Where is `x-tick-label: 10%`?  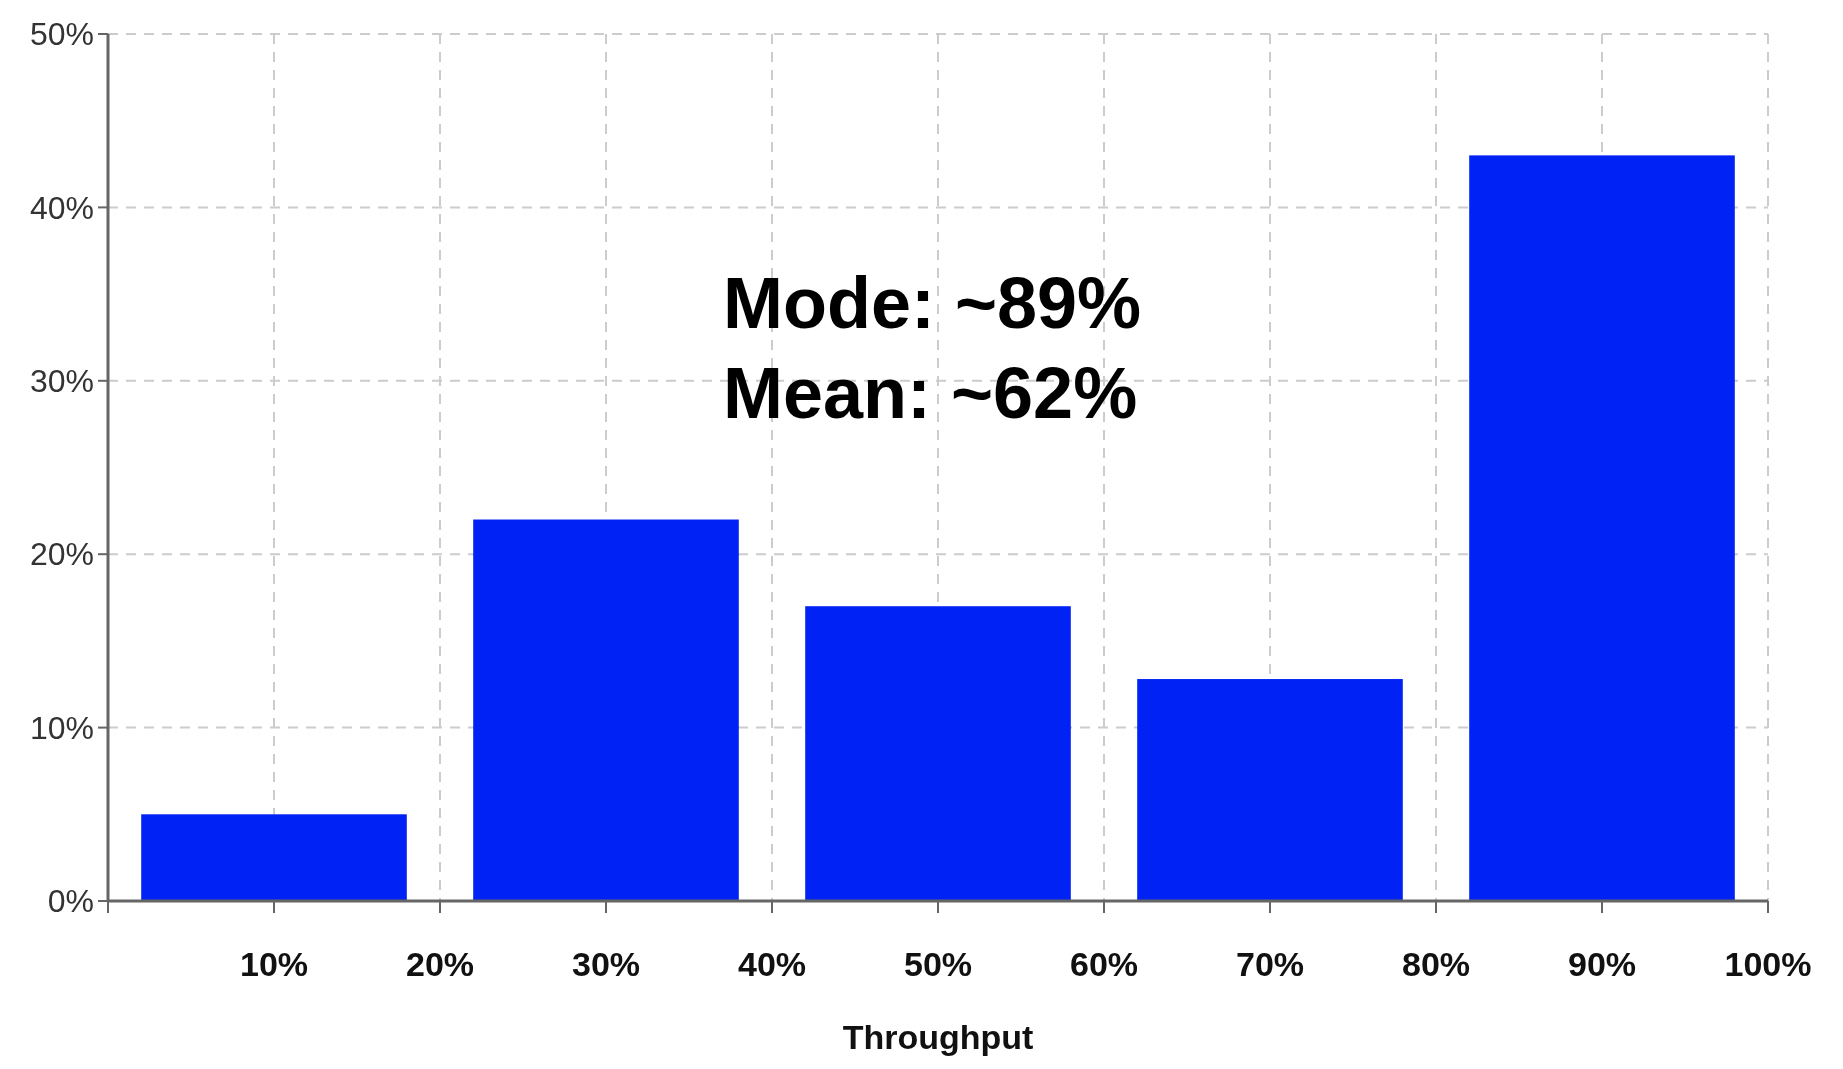 x-tick-label: 10% is located at coordinates (274, 964).